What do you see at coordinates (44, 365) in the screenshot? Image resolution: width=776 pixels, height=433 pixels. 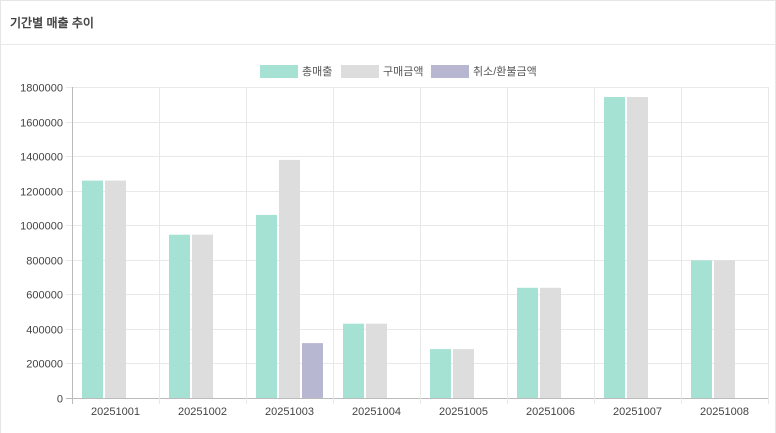 I see `y-tick-label: 200000` at bounding box center [44, 365].